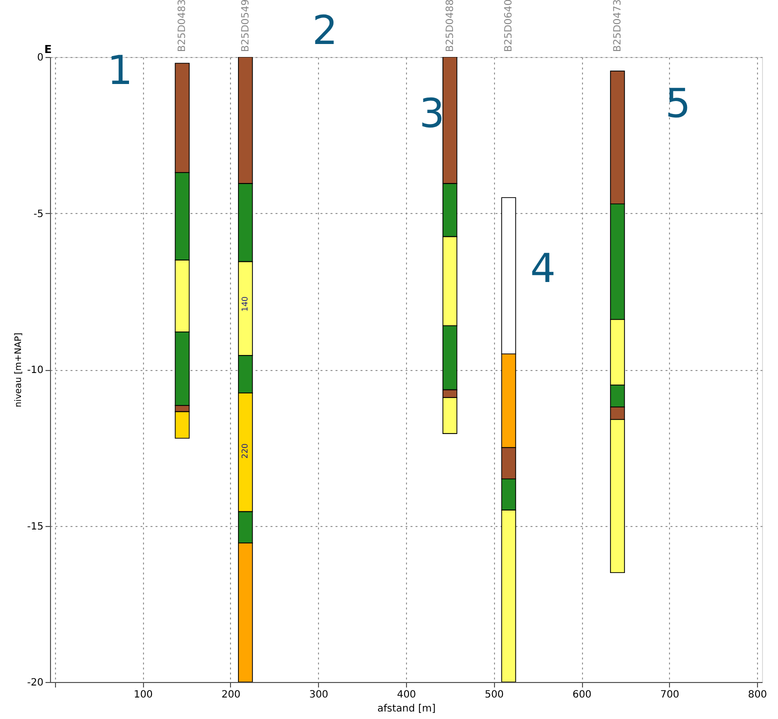 The width and height of the screenshot is (778, 719). Describe the element at coordinates (231, 695) in the screenshot. I see `x-tick-label: 200` at that location.